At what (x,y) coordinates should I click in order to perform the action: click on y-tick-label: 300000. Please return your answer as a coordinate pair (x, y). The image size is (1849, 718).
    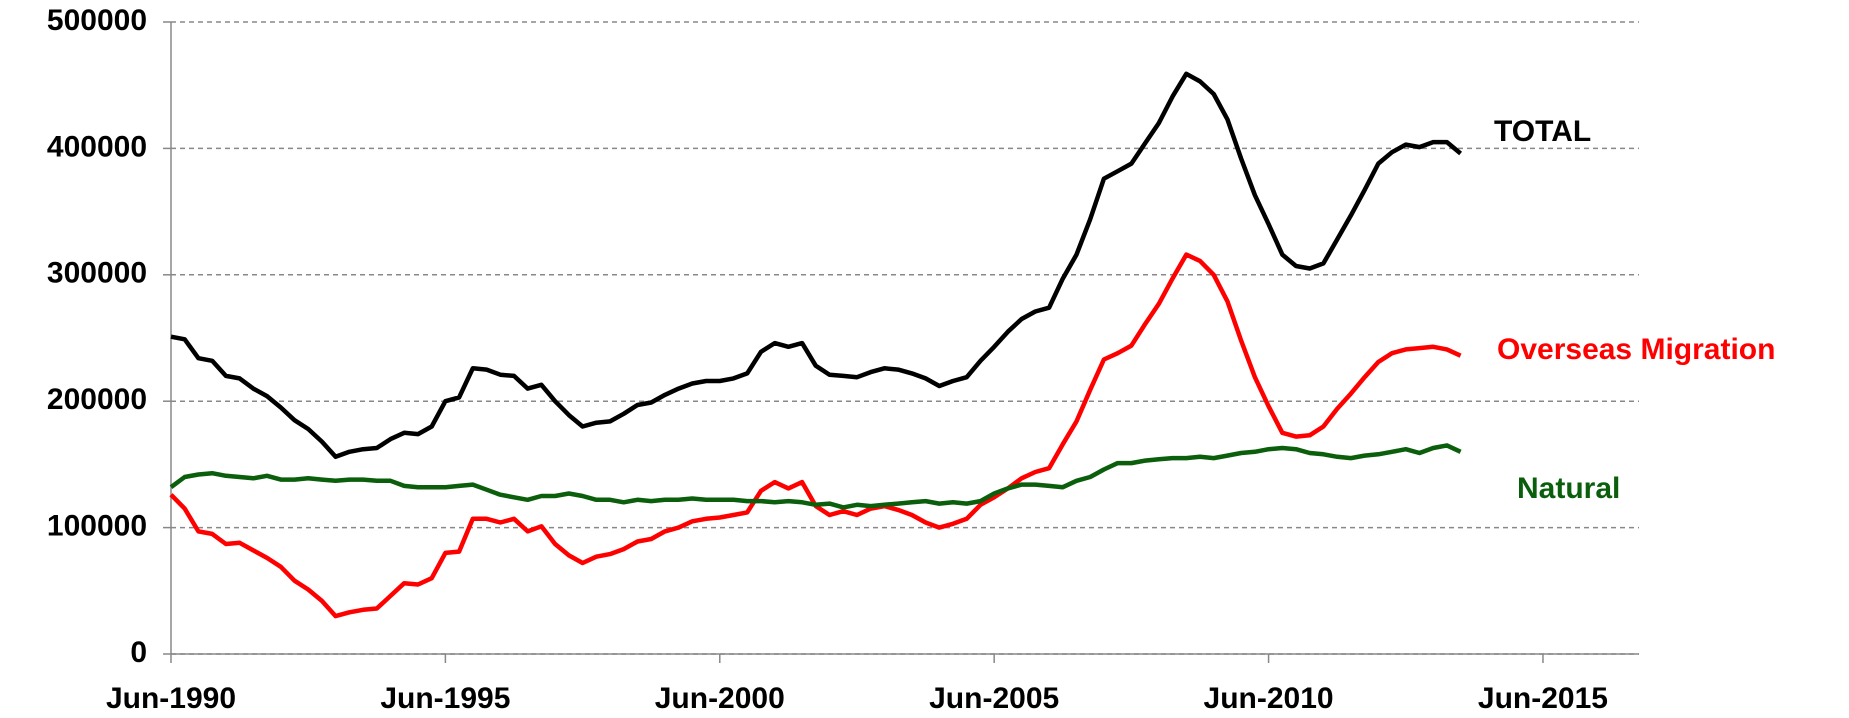
    Looking at the image, I should click on (97, 273).